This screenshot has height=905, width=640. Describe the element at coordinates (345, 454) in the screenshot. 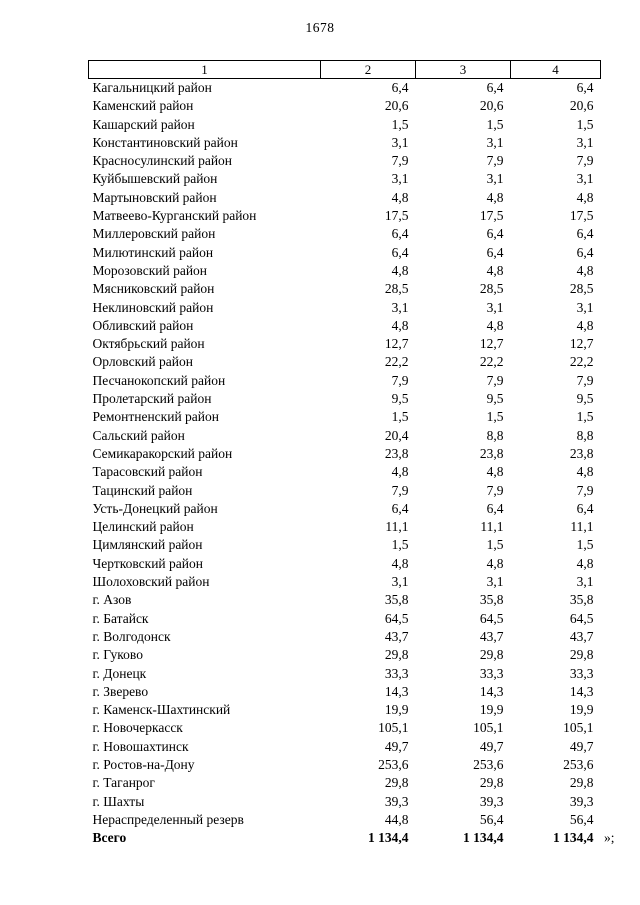

I see `table-row: Семикаракорский район 23,8 23,8 23,8` at that location.